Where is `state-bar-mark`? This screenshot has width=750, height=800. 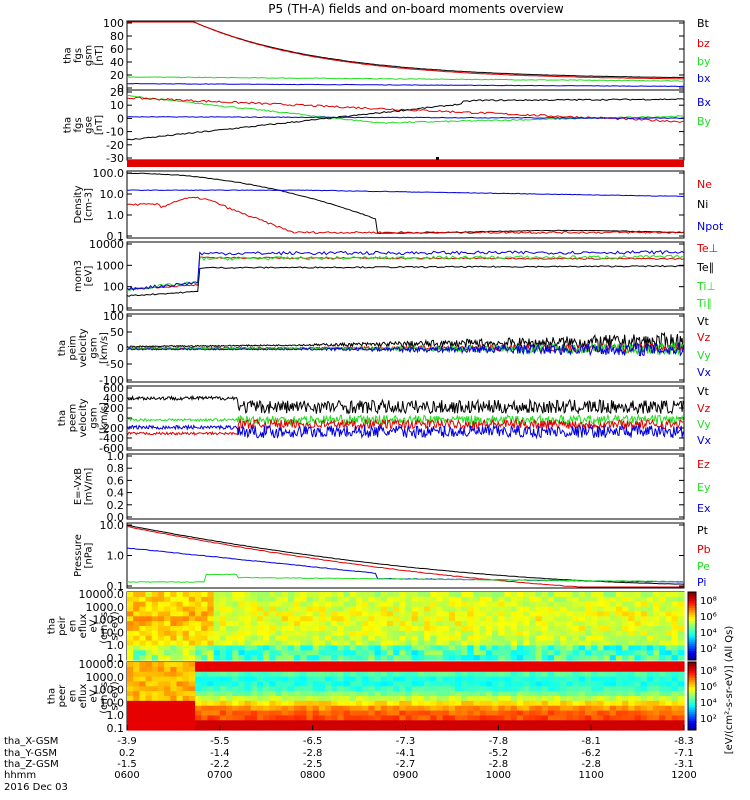 state-bar-mark is located at coordinates (437, 158).